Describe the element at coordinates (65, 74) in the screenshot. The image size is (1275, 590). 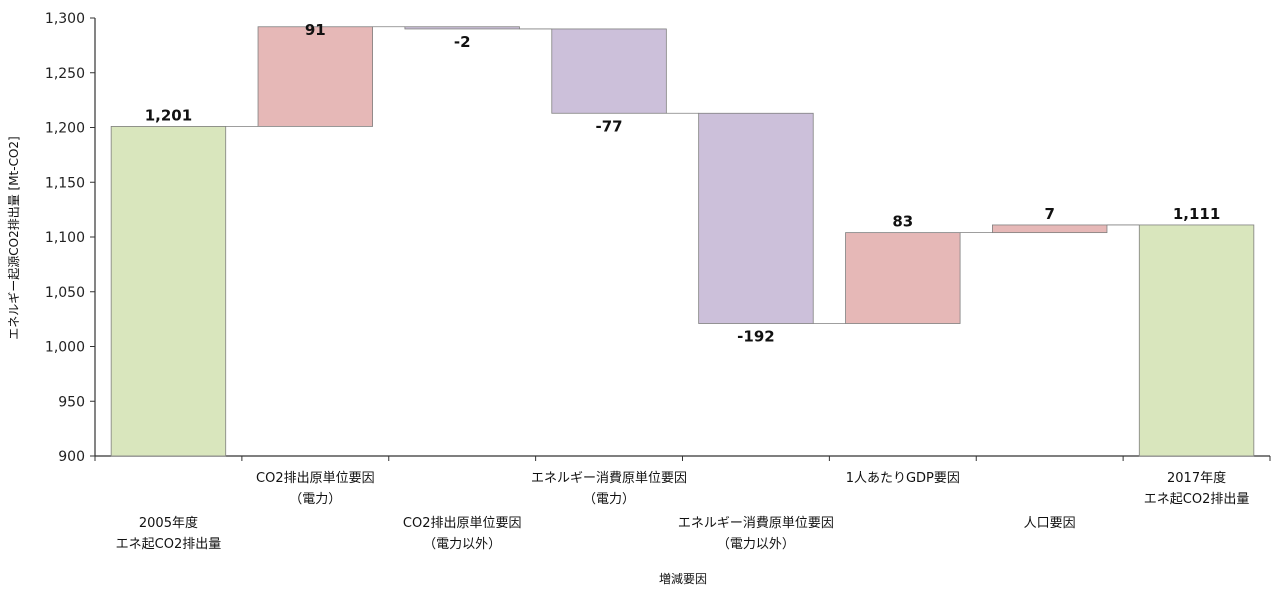
I see `y-tick-label: 1,250` at that location.